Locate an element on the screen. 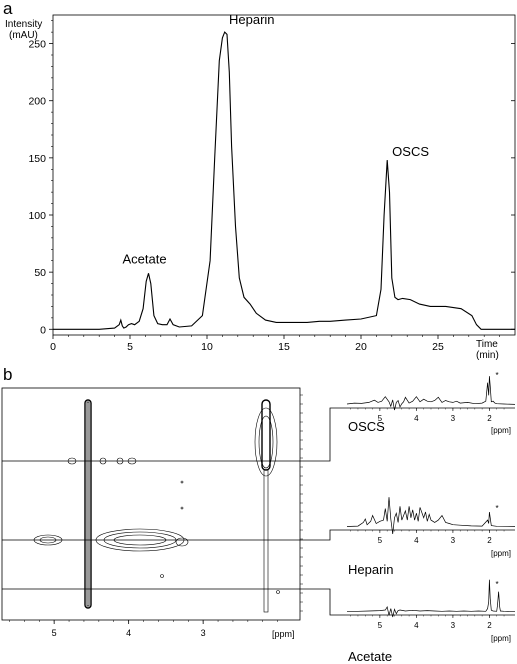 This screenshot has width=517, height=664. right-minor-ticks is located at coordinates (301, 503).